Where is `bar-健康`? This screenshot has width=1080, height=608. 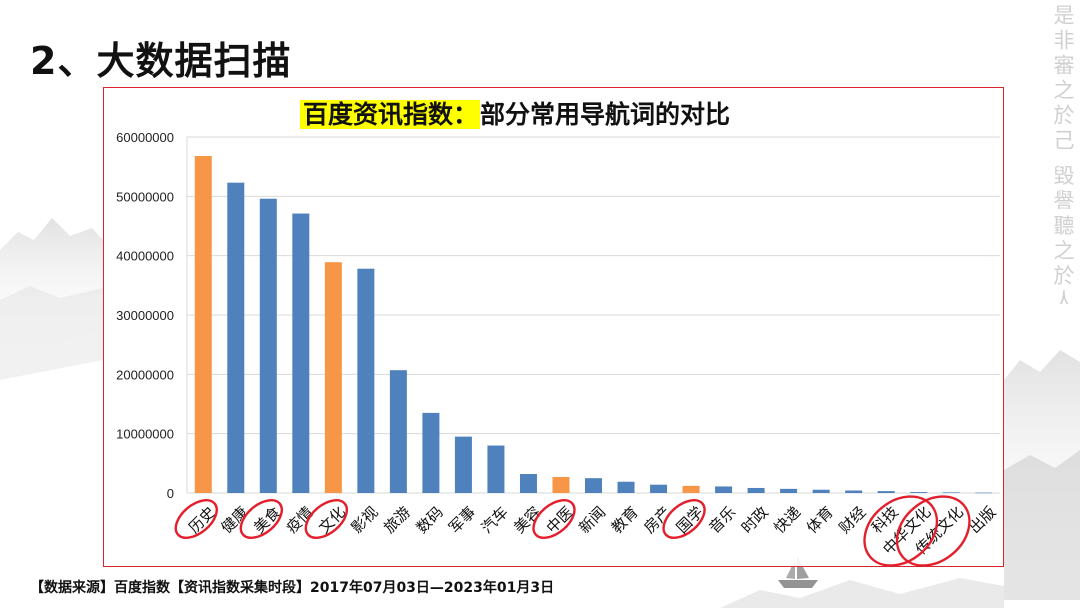
bar-健康 is located at coordinates (236, 338).